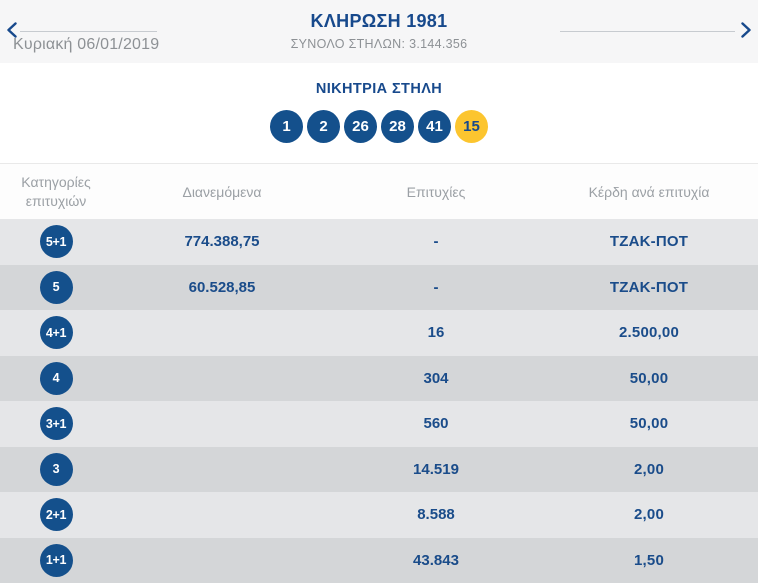 The image size is (758, 583). Describe the element at coordinates (86, 44) in the screenshot. I see `draw-date: Κυριακή 06/01/2019` at that location.